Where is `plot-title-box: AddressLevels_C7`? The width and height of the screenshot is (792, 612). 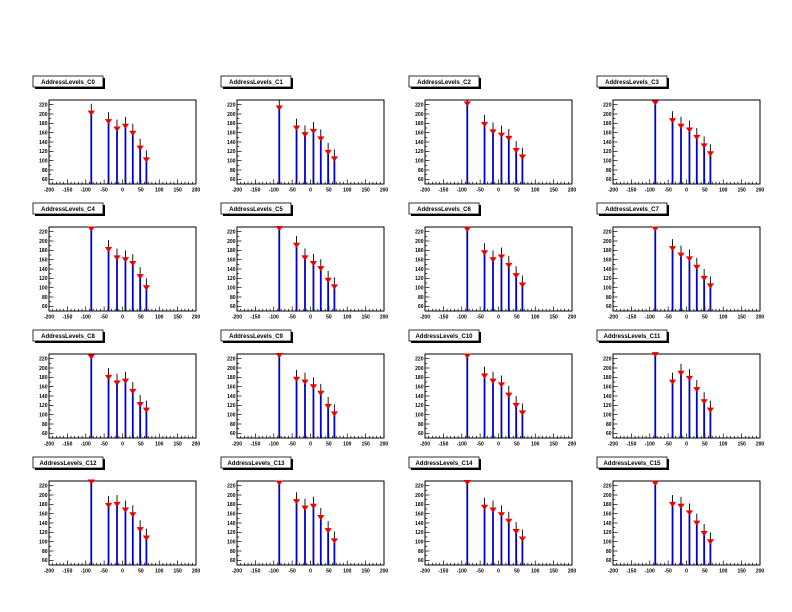 plot-title-box: AddressLevels_C7 is located at coordinates (632, 209).